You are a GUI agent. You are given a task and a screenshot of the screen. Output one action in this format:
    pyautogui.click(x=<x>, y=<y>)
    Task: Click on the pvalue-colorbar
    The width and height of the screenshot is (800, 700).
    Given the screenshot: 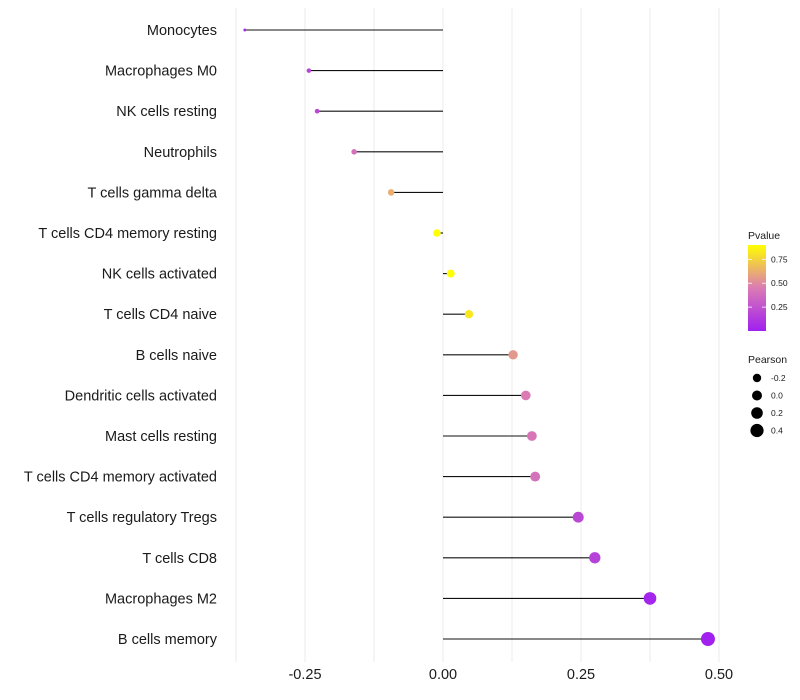 What is the action you would take?
    pyautogui.click(x=757, y=288)
    